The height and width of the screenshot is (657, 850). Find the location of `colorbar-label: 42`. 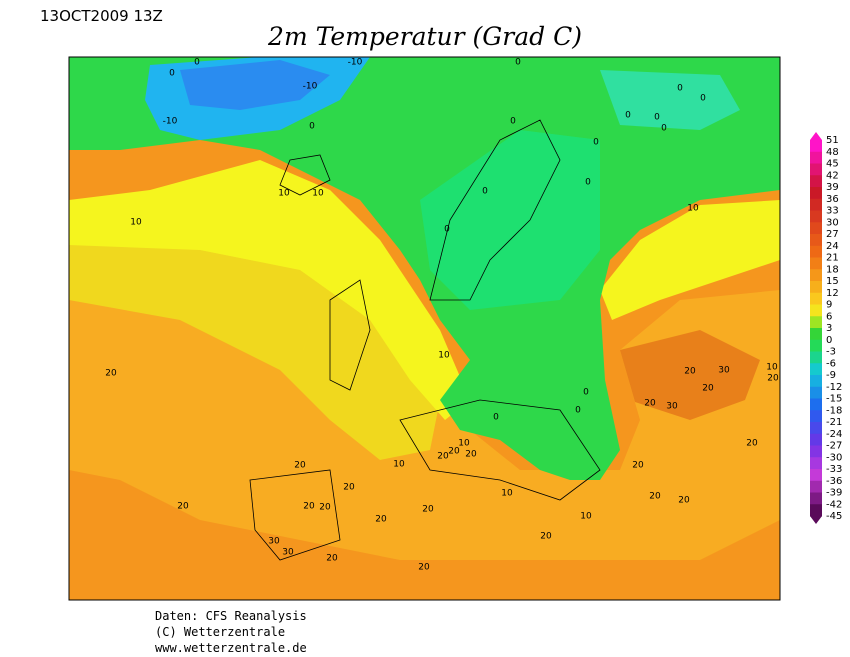

colorbar-label: 42 is located at coordinates (832, 175).